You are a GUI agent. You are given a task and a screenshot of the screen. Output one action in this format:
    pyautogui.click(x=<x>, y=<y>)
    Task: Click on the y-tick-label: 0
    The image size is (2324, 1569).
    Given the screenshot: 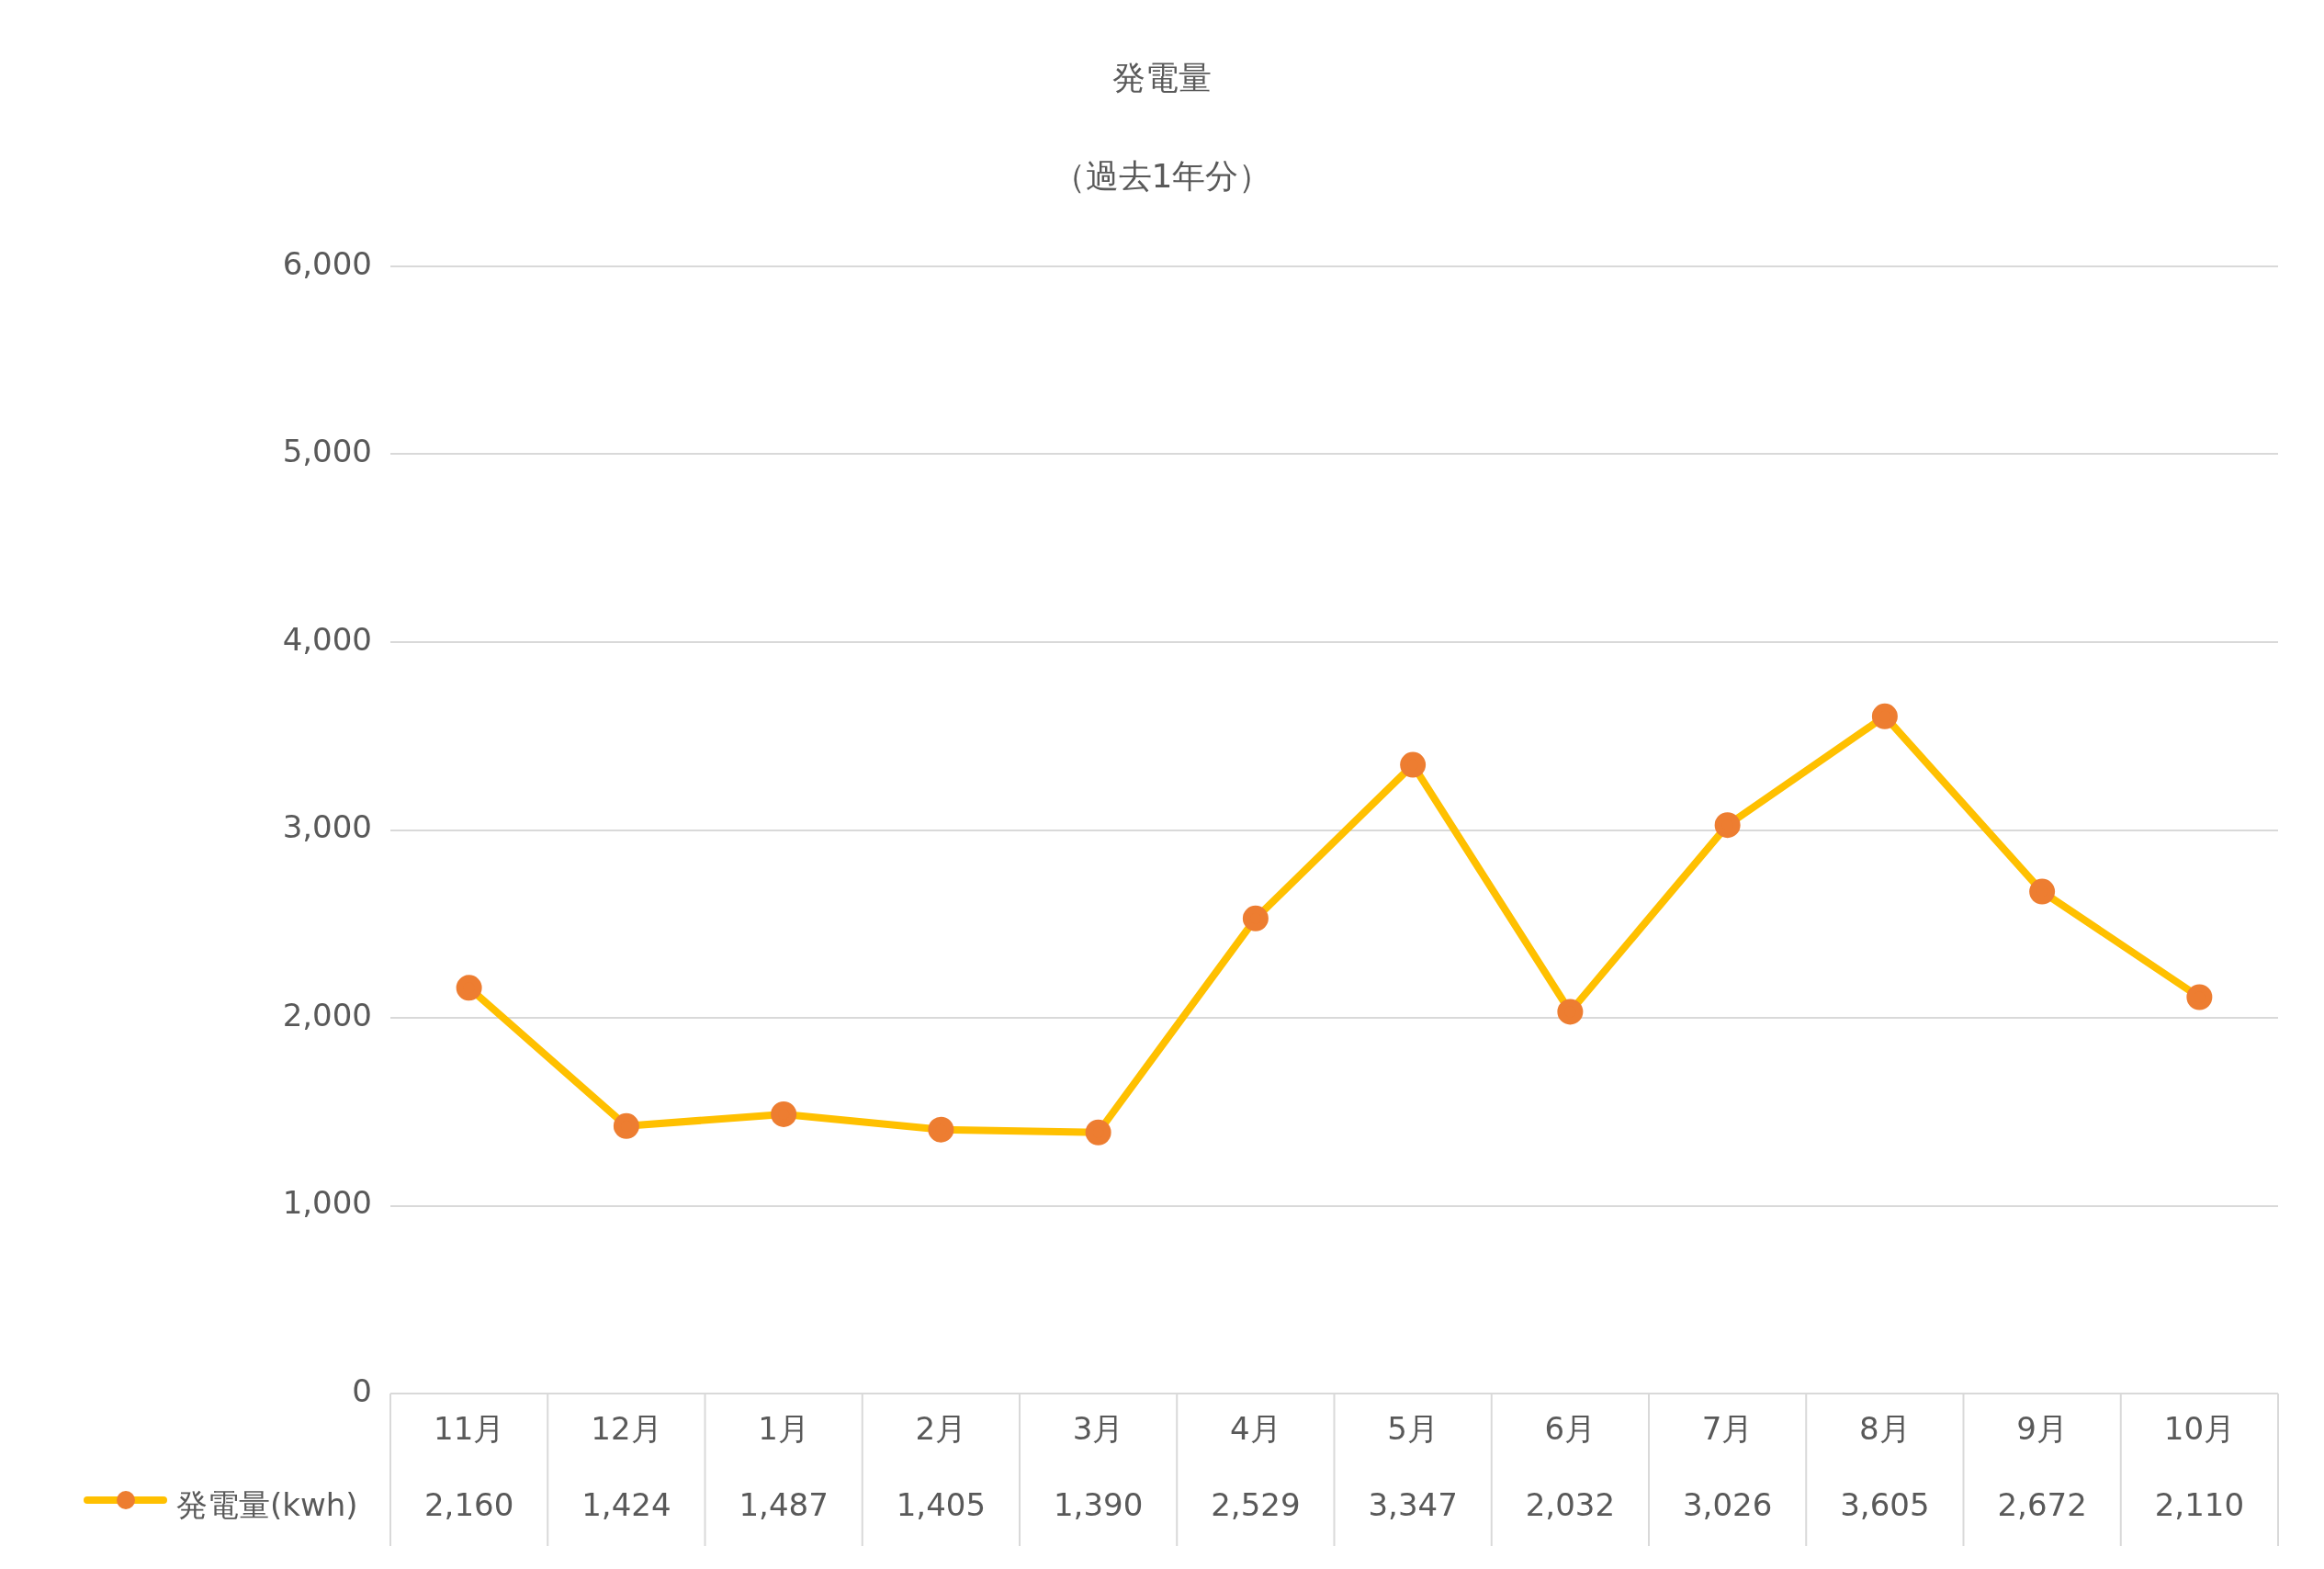 What is the action you would take?
    pyautogui.click(x=362, y=1390)
    